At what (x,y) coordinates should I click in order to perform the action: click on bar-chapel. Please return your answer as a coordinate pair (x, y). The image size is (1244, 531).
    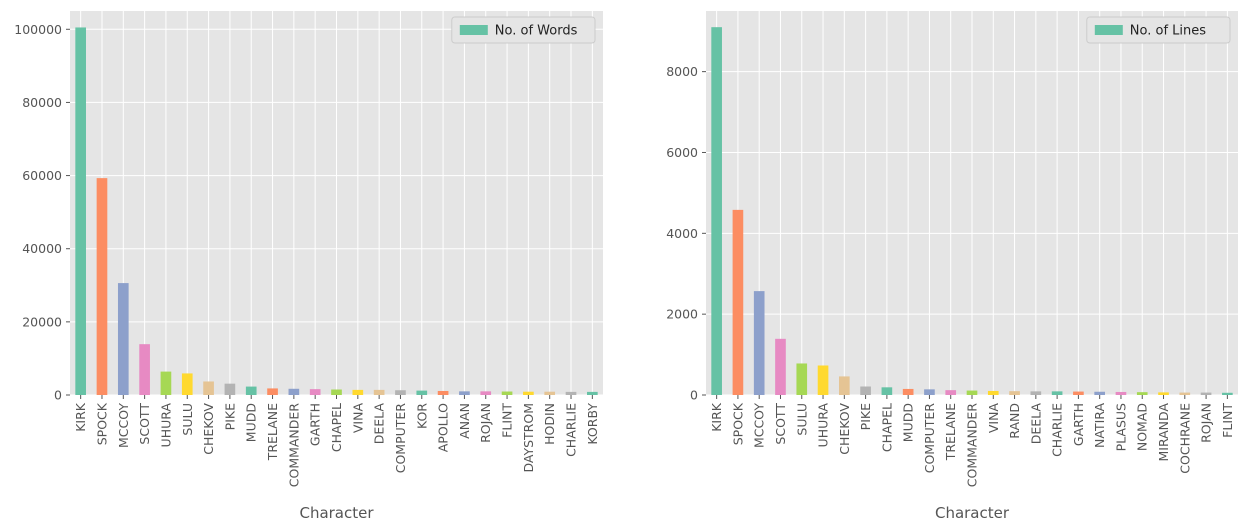
    Looking at the image, I should click on (336, 392).